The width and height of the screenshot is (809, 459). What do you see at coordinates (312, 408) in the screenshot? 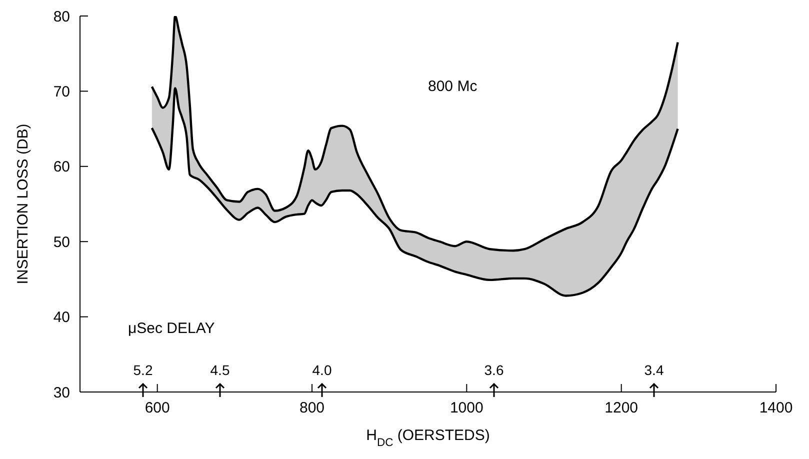
I see `x-tick-label: 800` at bounding box center [312, 408].